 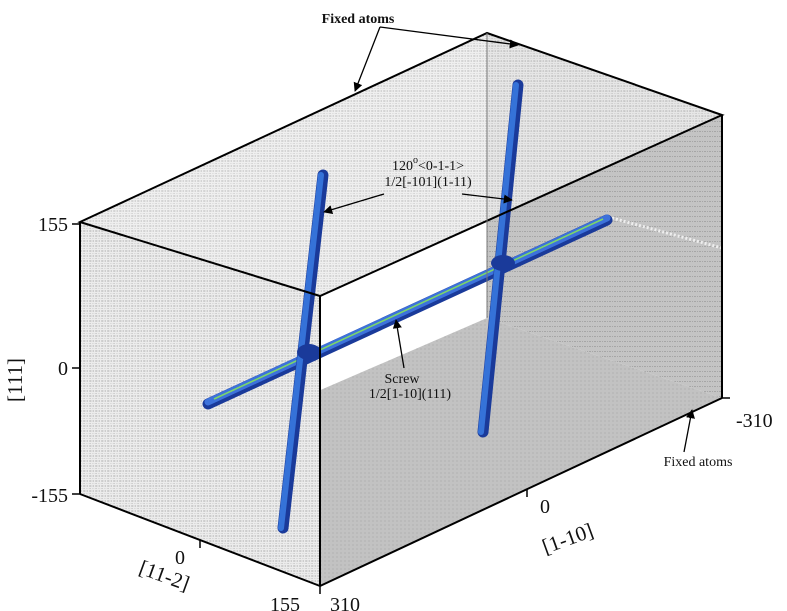 What do you see at coordinates (410, 394) in the screenshot?
I see `screw-burgers-label: 1/2[1-10](111)` at bounding box center [410, 394].